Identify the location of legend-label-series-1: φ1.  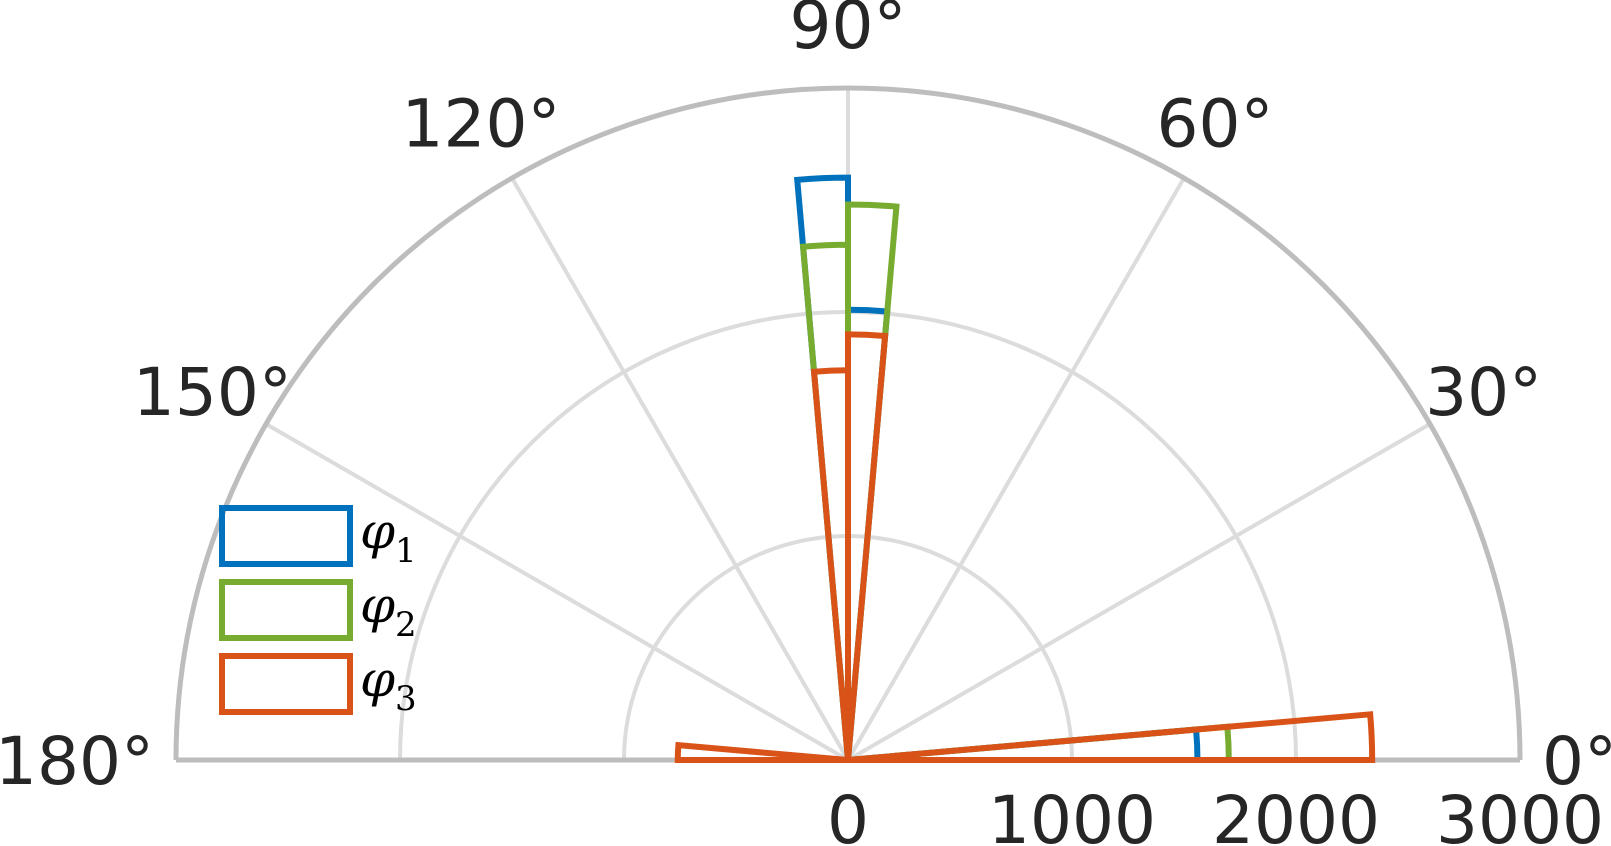
(388, 536).